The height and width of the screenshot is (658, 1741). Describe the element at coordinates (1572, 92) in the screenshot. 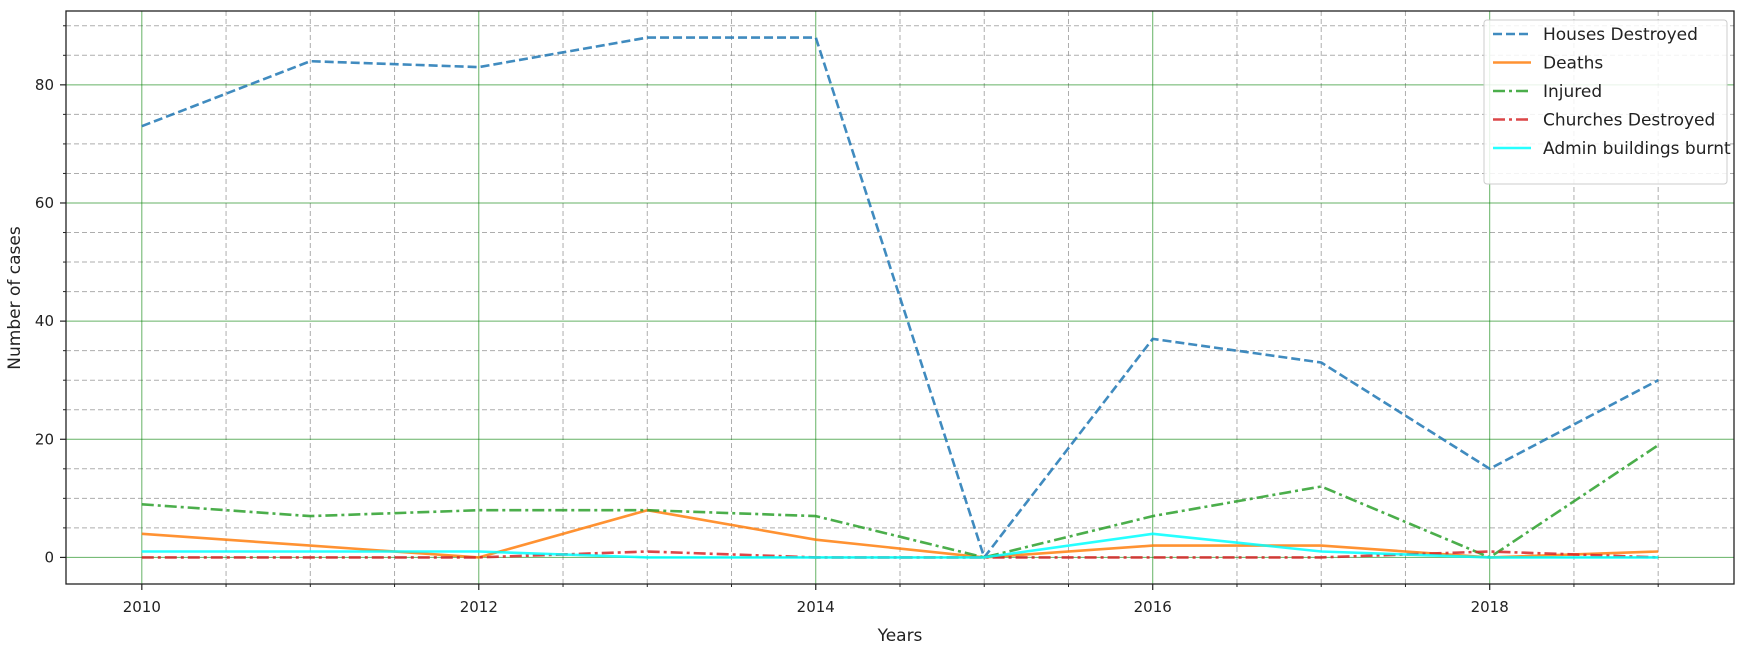

I see `legend-label-injured: Injured` at that location.